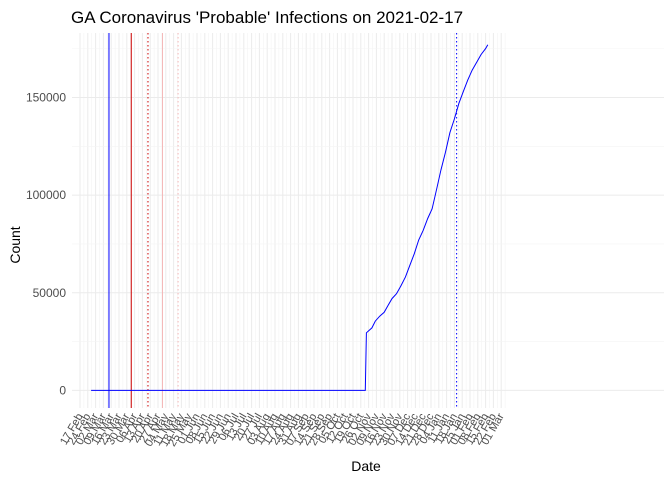  I want to click on y-tick-label: 0, so click(62, 390).